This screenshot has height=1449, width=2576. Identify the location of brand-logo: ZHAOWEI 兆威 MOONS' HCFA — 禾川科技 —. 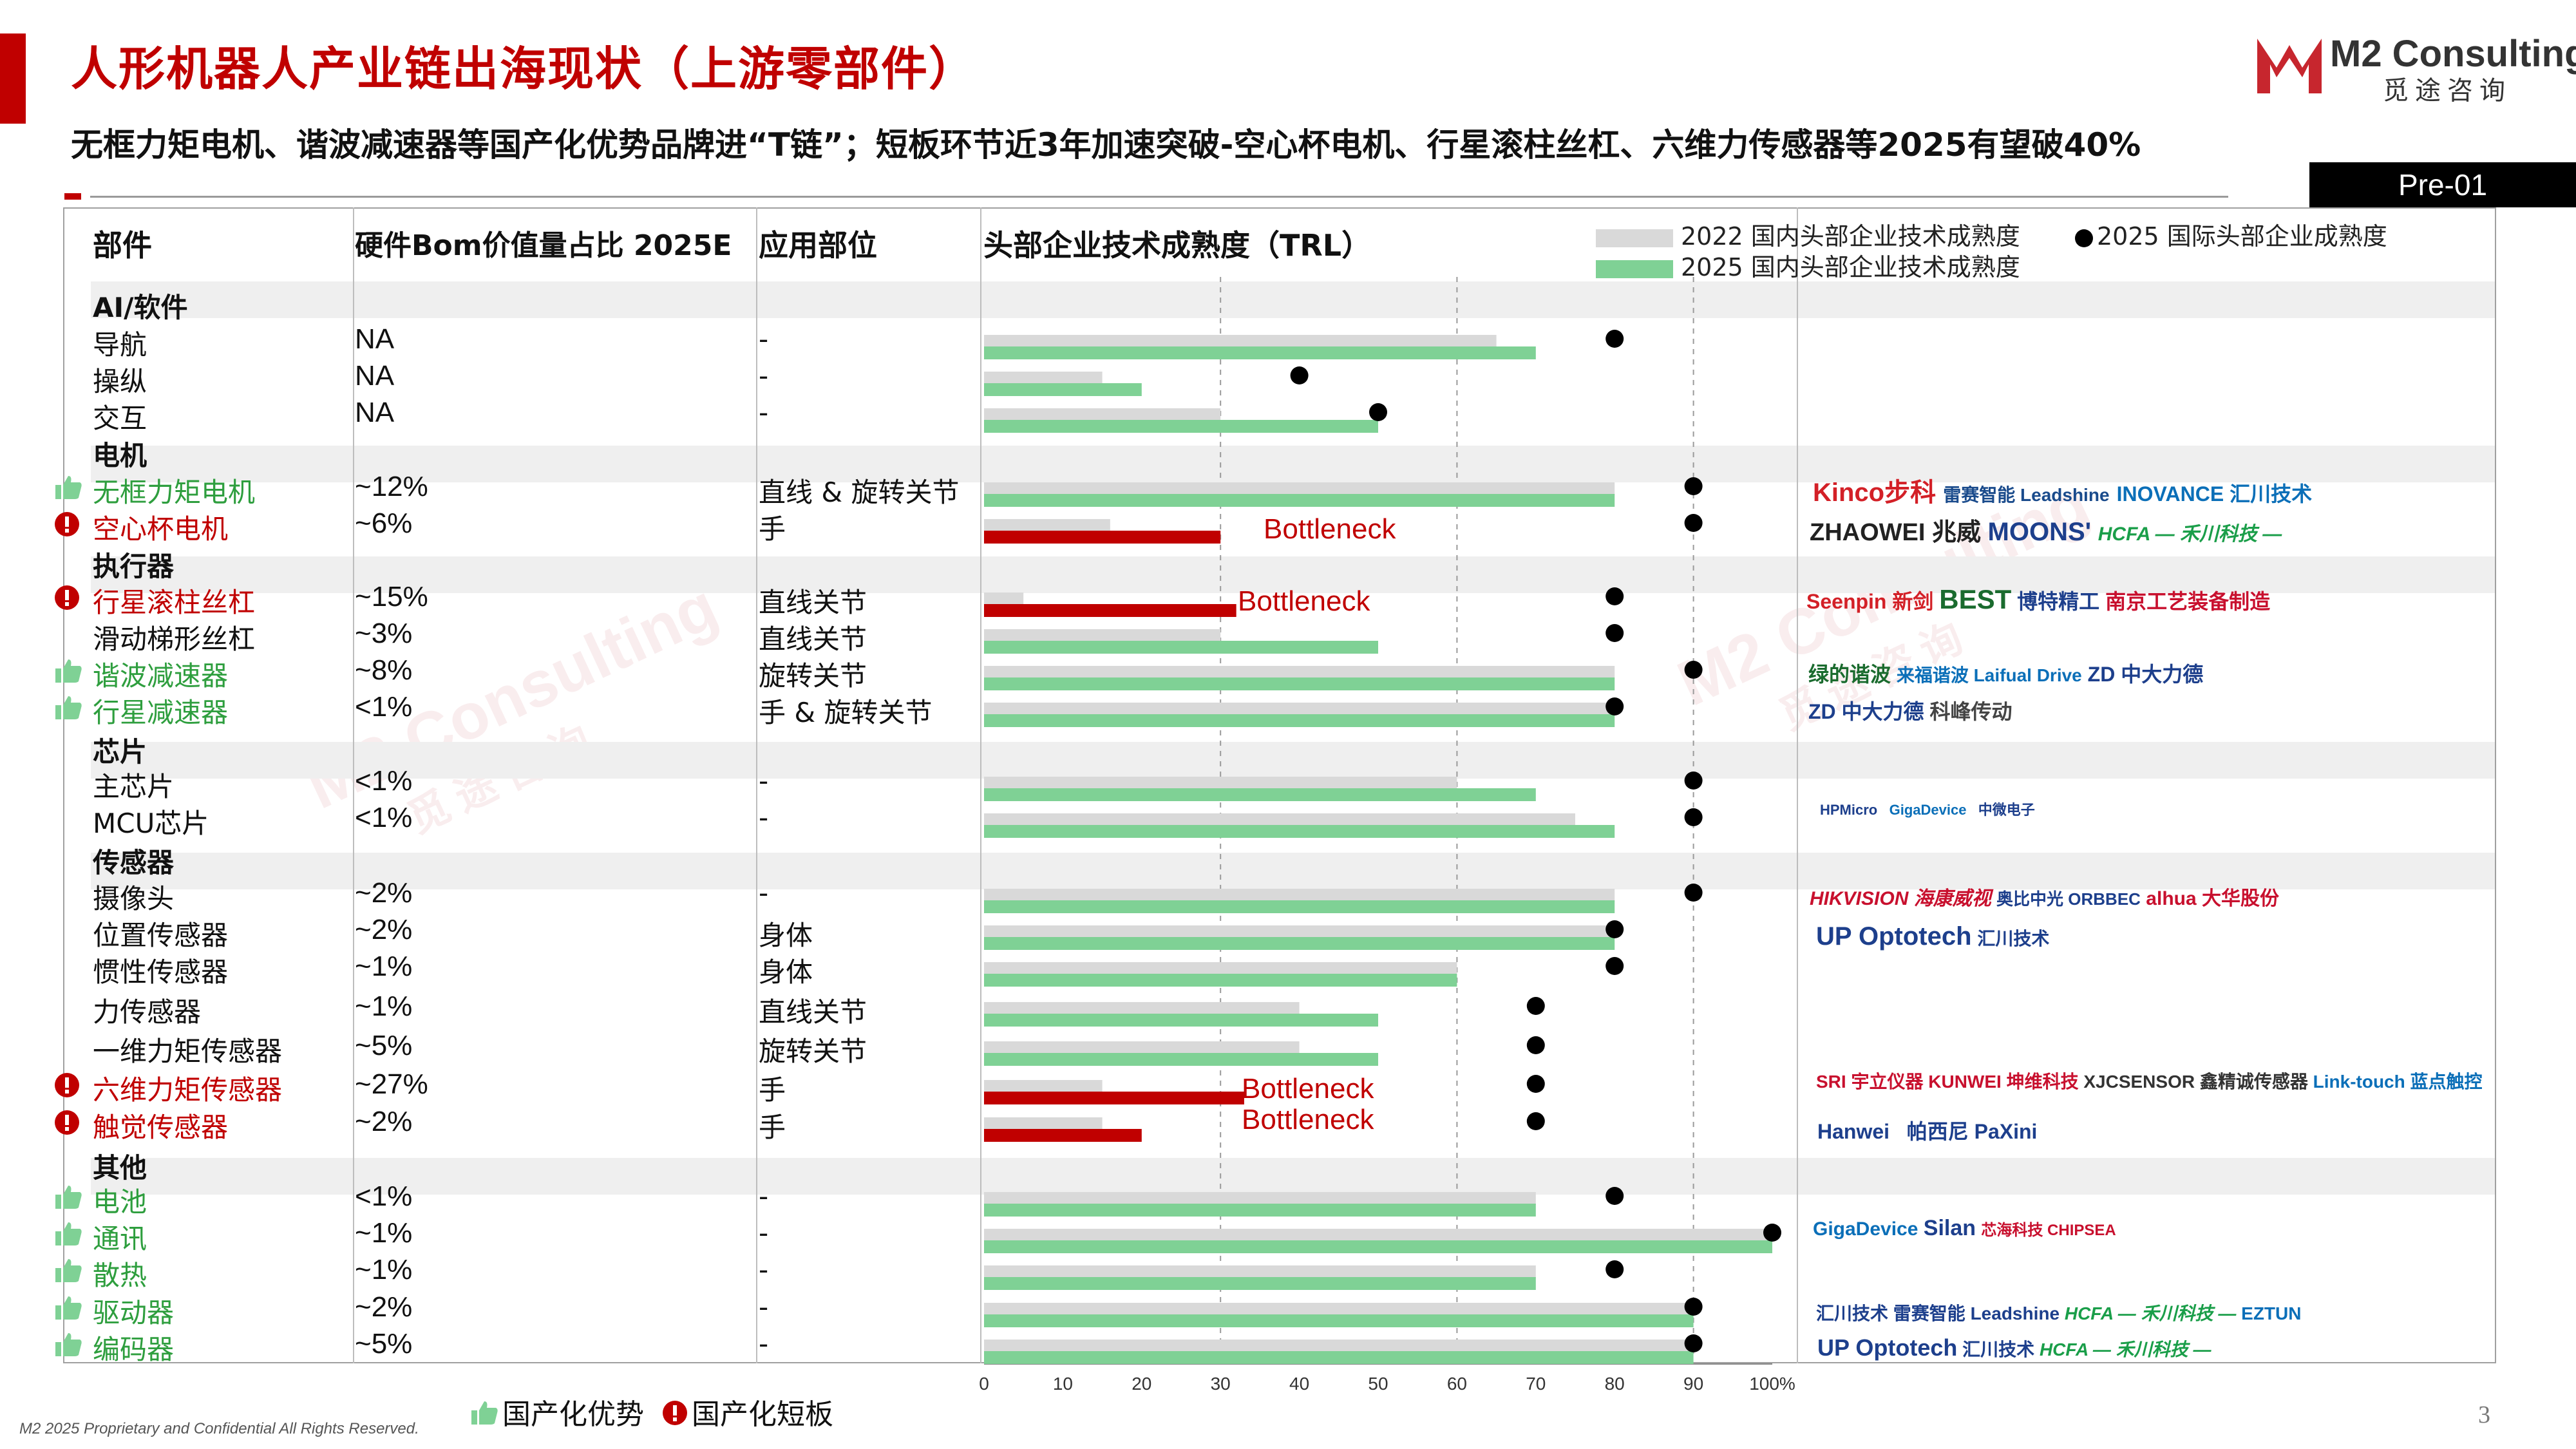
(2046, 532).